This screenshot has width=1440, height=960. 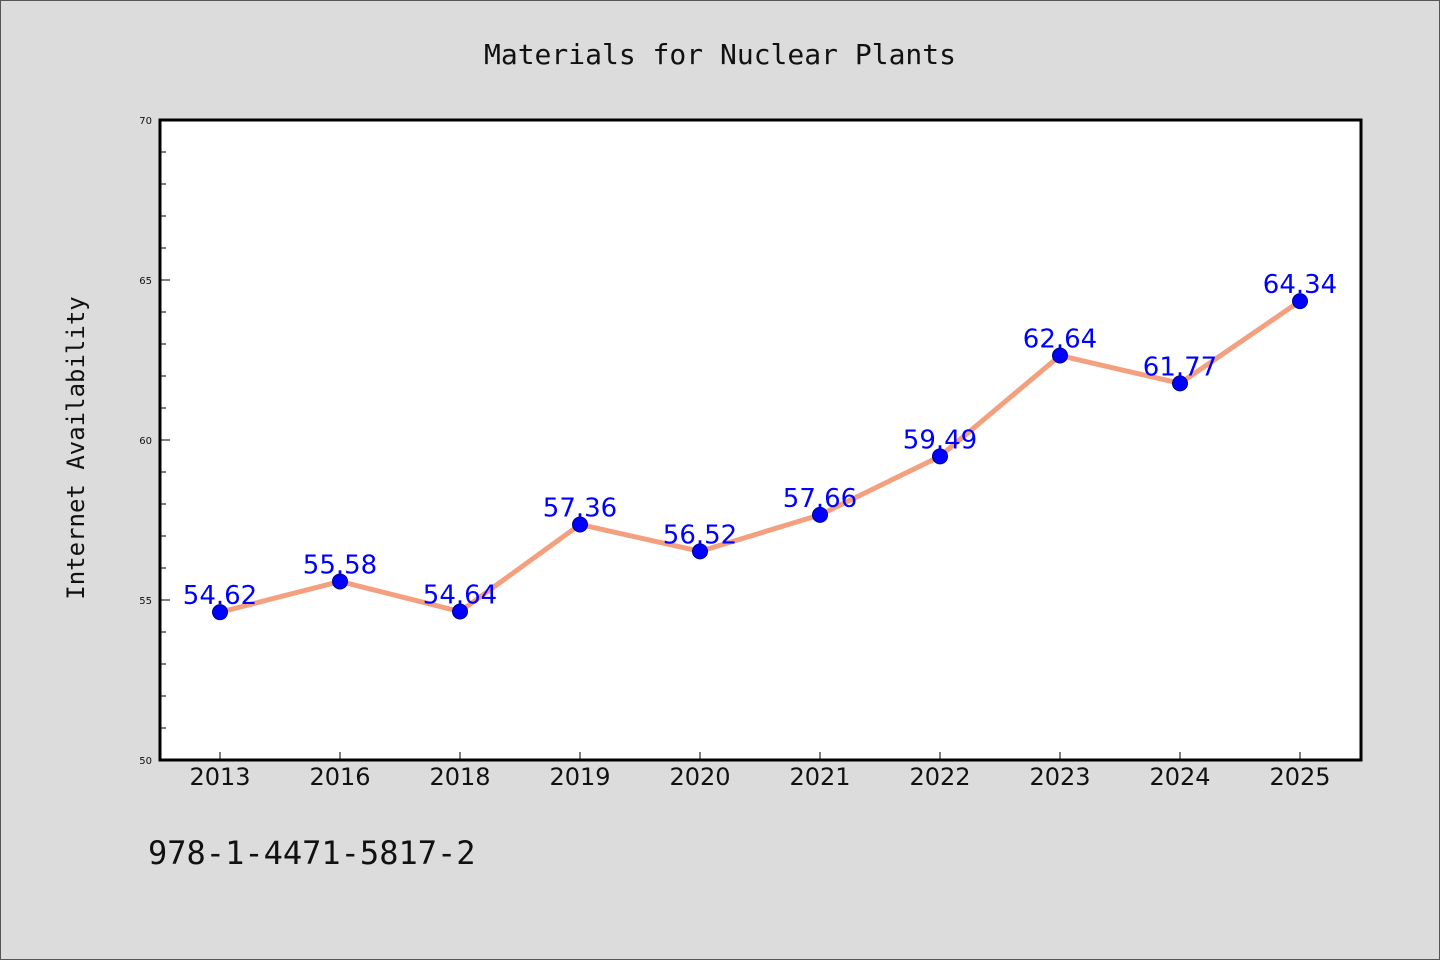 What do you see at coordinates (154, 441) in the screenshot?
I see `y-axis: 50 55 60 65 70` at bounding box center [154, 441].